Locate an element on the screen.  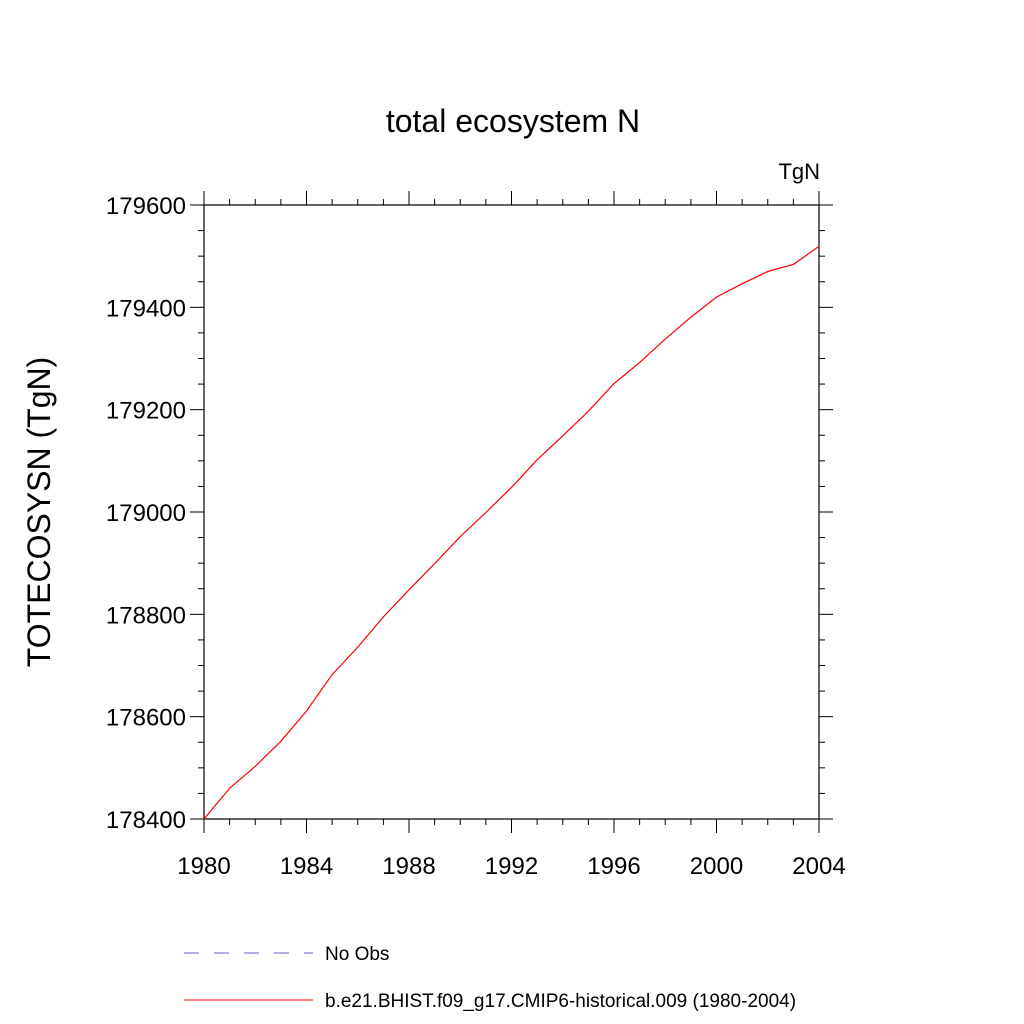
x-tick-label: 2000 is located at coordinates (716, 866).